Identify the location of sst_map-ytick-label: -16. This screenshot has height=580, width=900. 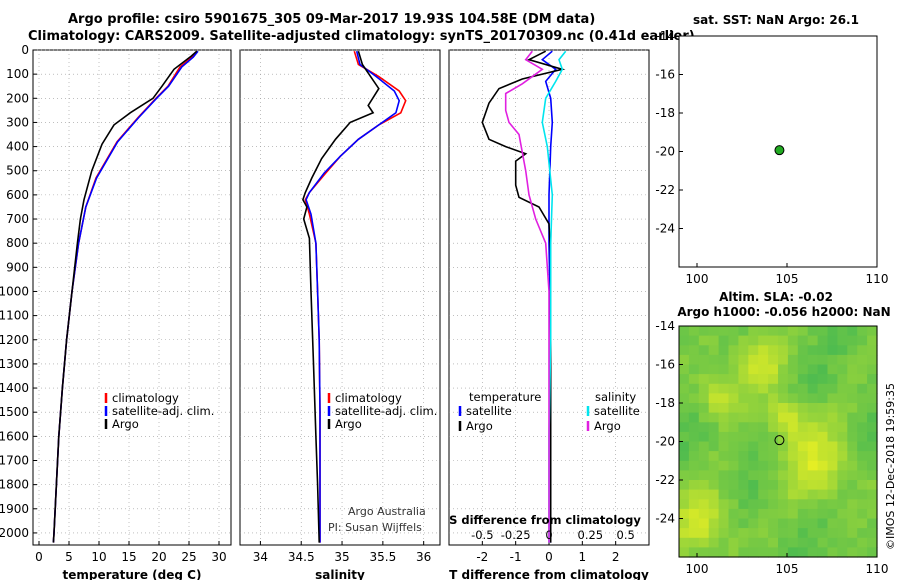
(665, 75).